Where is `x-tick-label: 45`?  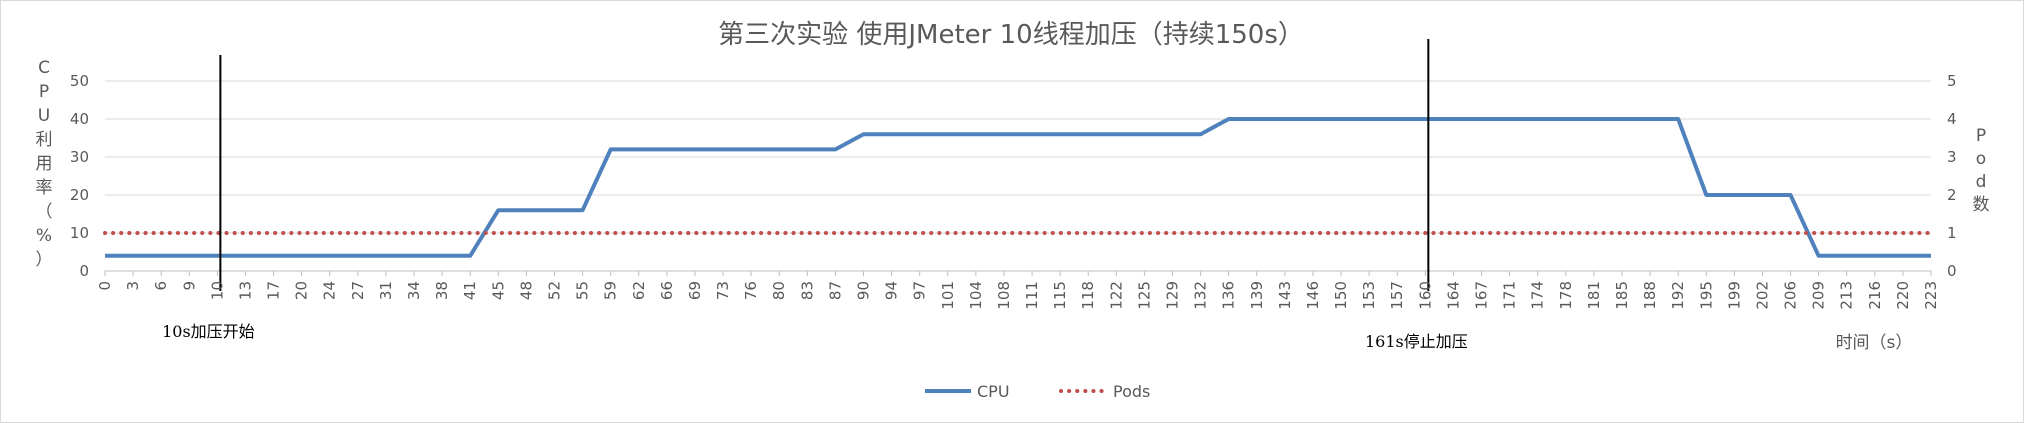 x-tick-label: 45 is located at coordinates (498, 290).